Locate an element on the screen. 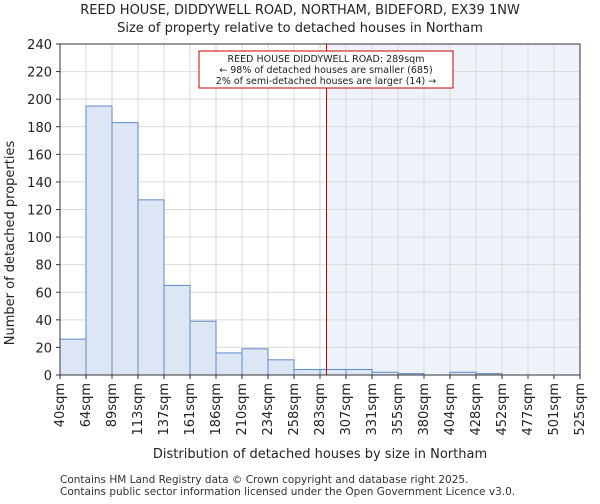 This screenshot has height=504, width=600. x-tick-label: 428sqm is located at coordinates (476, 409).